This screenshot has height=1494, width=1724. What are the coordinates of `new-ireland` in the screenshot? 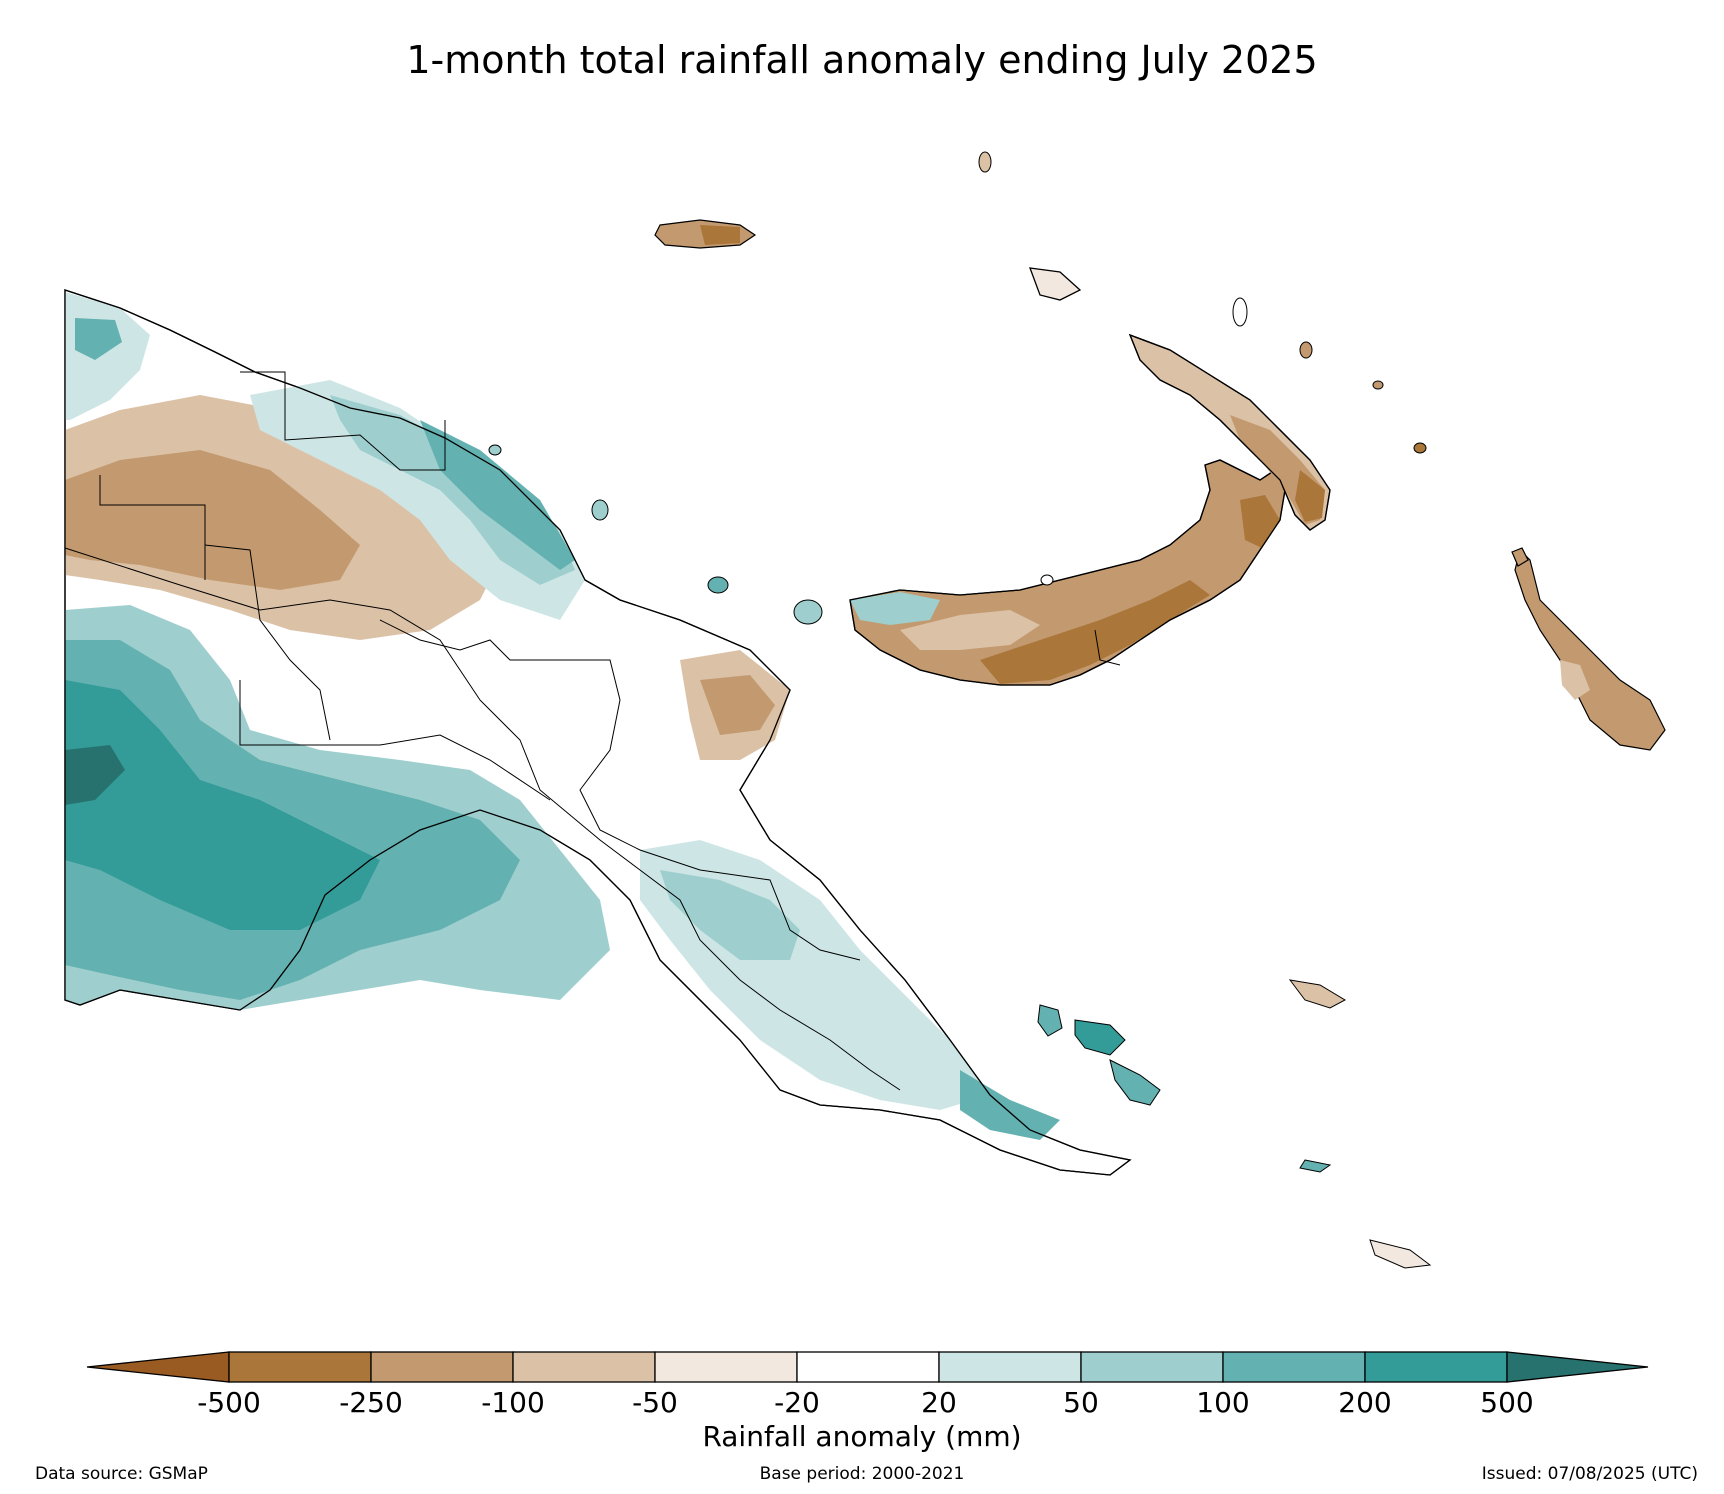 It's located at (1180, 399).